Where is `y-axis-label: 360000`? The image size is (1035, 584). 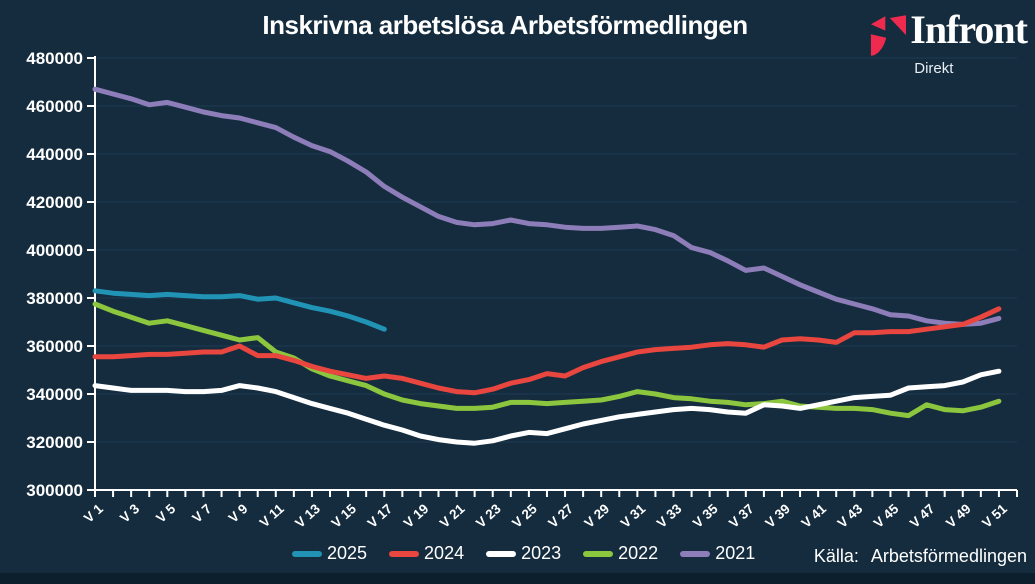 y-axis-label: 360000 is located at coordinates (54, 346).